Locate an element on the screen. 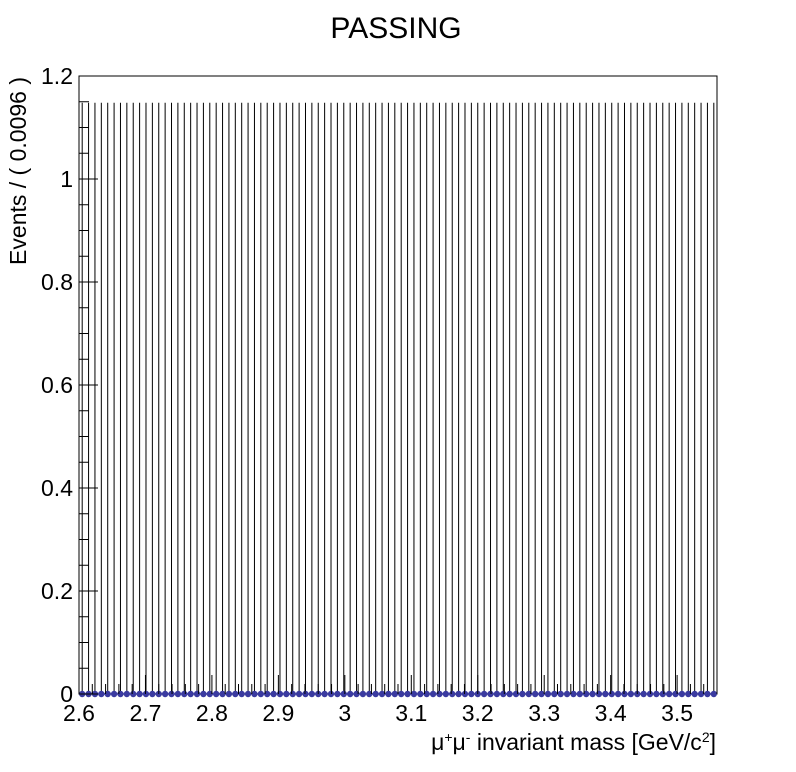 This screenshot has width=796, height=772. y-tick-label: 0.2 is located at coordinates (57, 591).